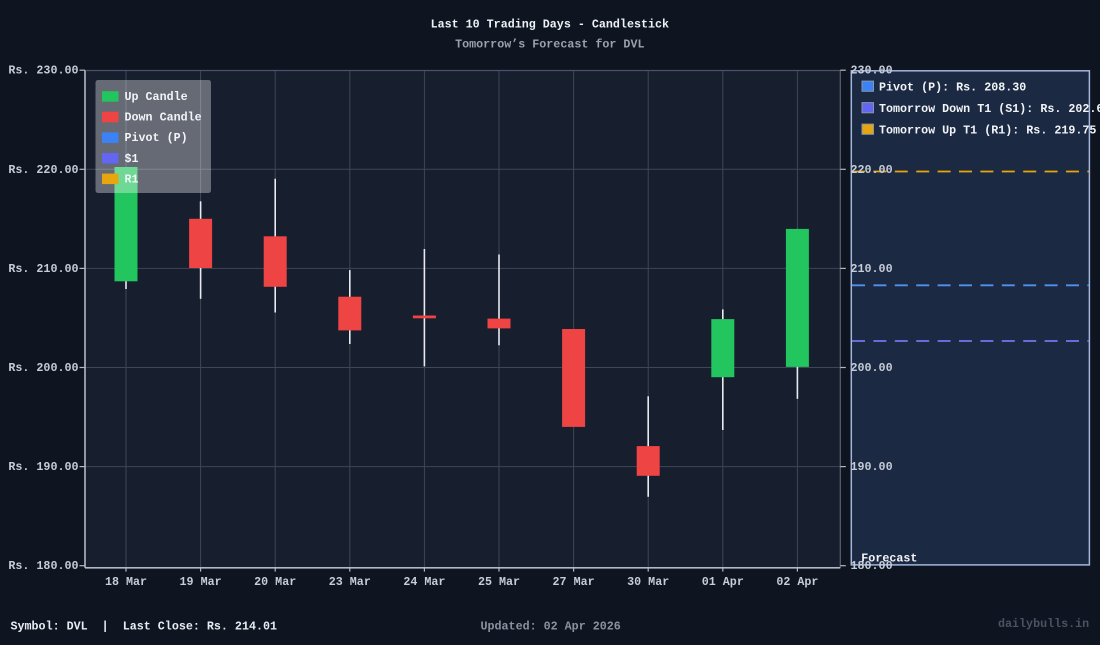  Describe the element at coordinates (43, 368) in the screenshot. I see `svg-text: Rs. 200.00` at that location.